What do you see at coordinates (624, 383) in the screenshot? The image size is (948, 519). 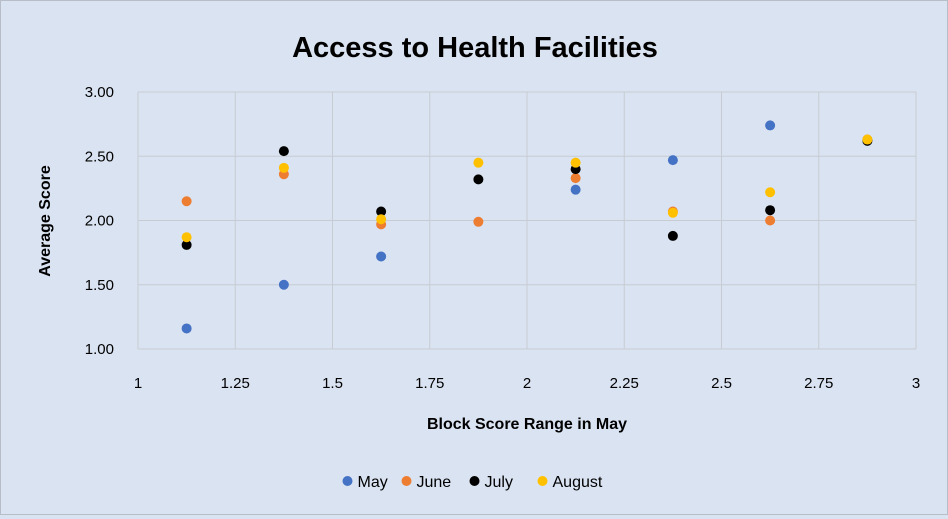 I see `x-tick-label: 2.25` at bounding box center [624, 383].